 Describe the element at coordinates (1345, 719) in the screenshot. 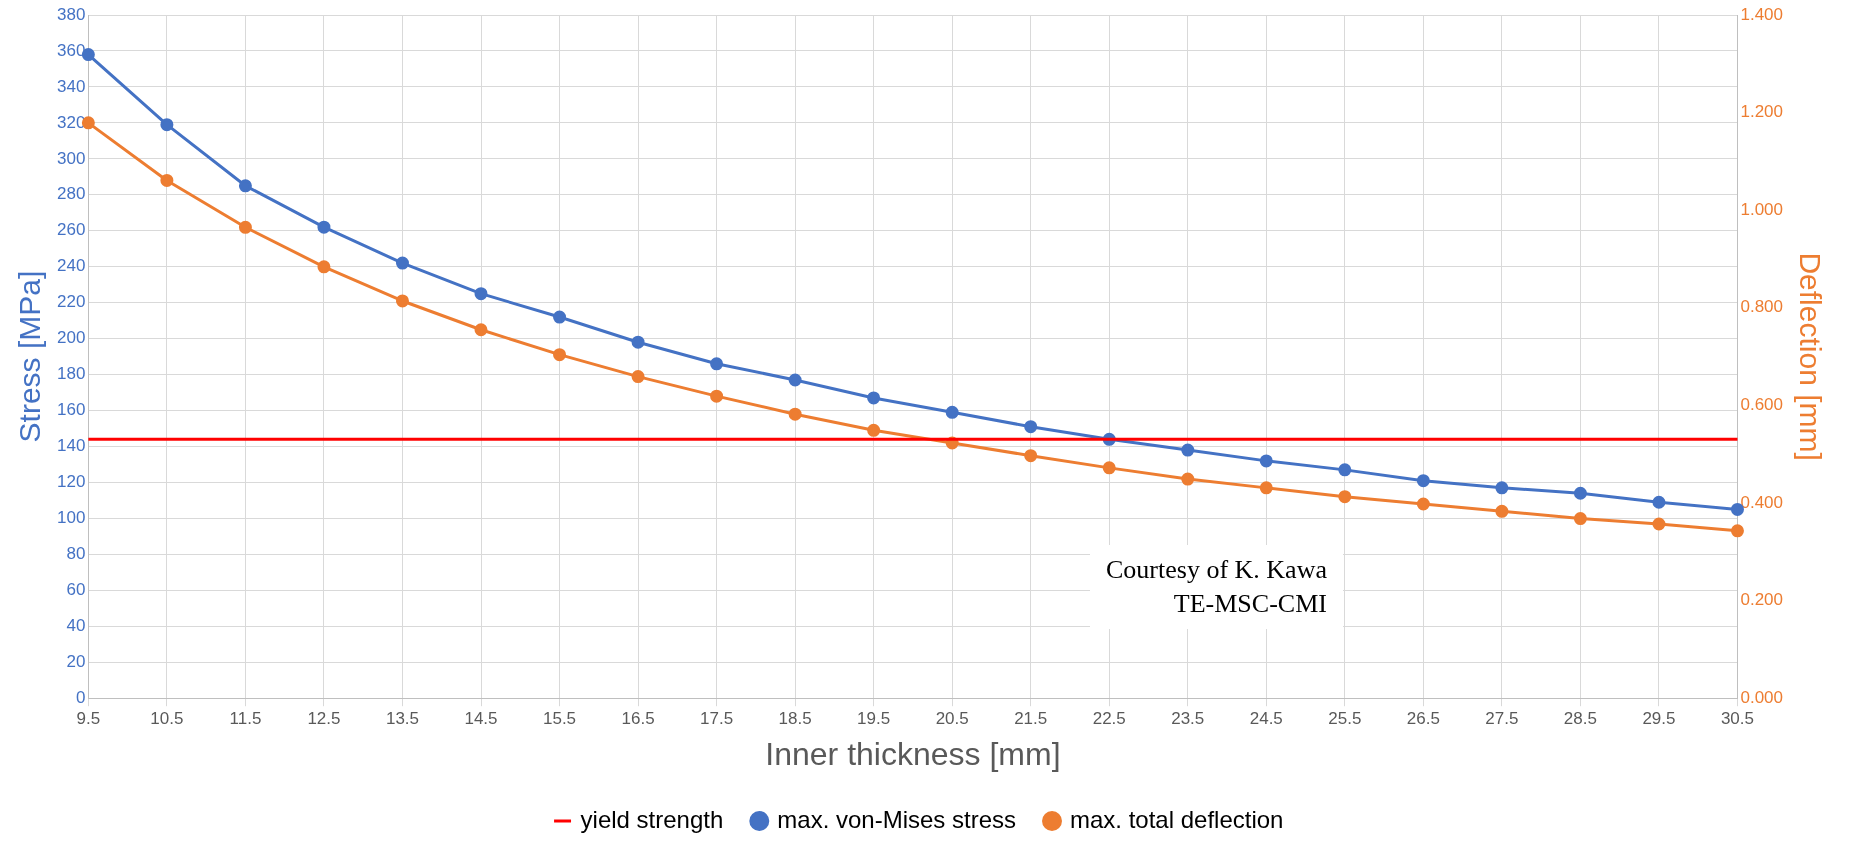

I see `x-tick-label: 25.5` at that location.